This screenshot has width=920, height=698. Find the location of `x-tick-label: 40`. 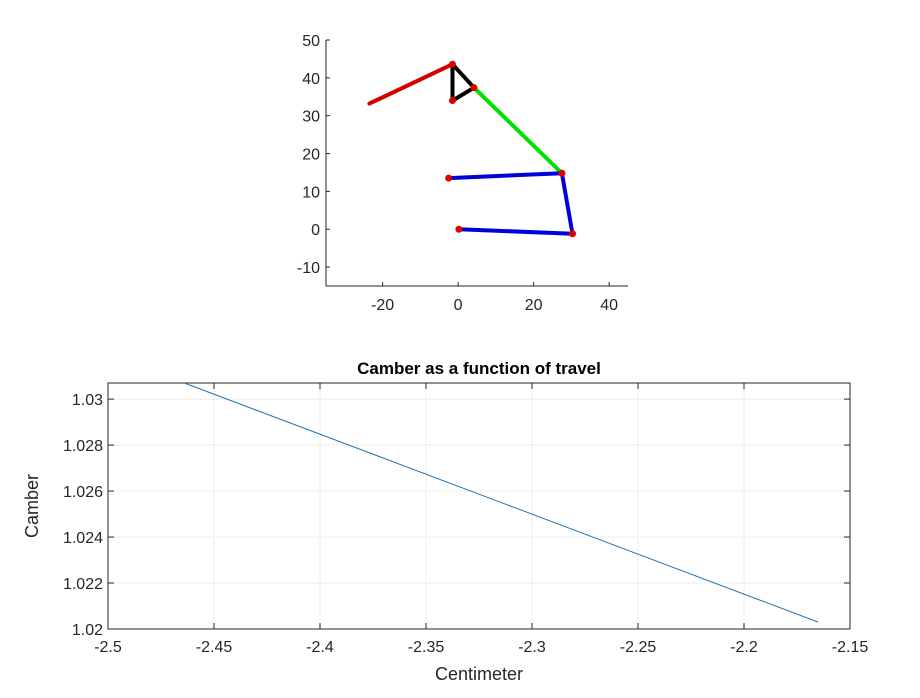

x-tick-label: 40 is located at coordinates (609, 305).